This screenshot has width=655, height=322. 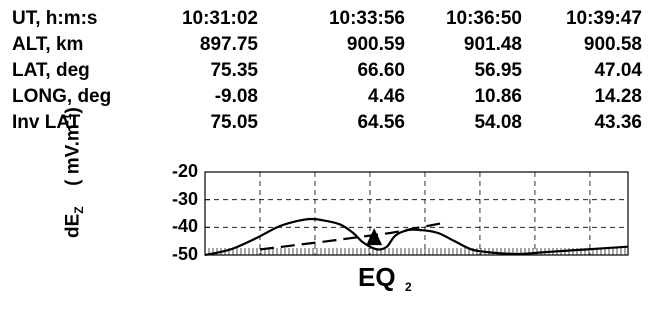 I want to click on row-value: 47.04, so click(x=618, y=70).